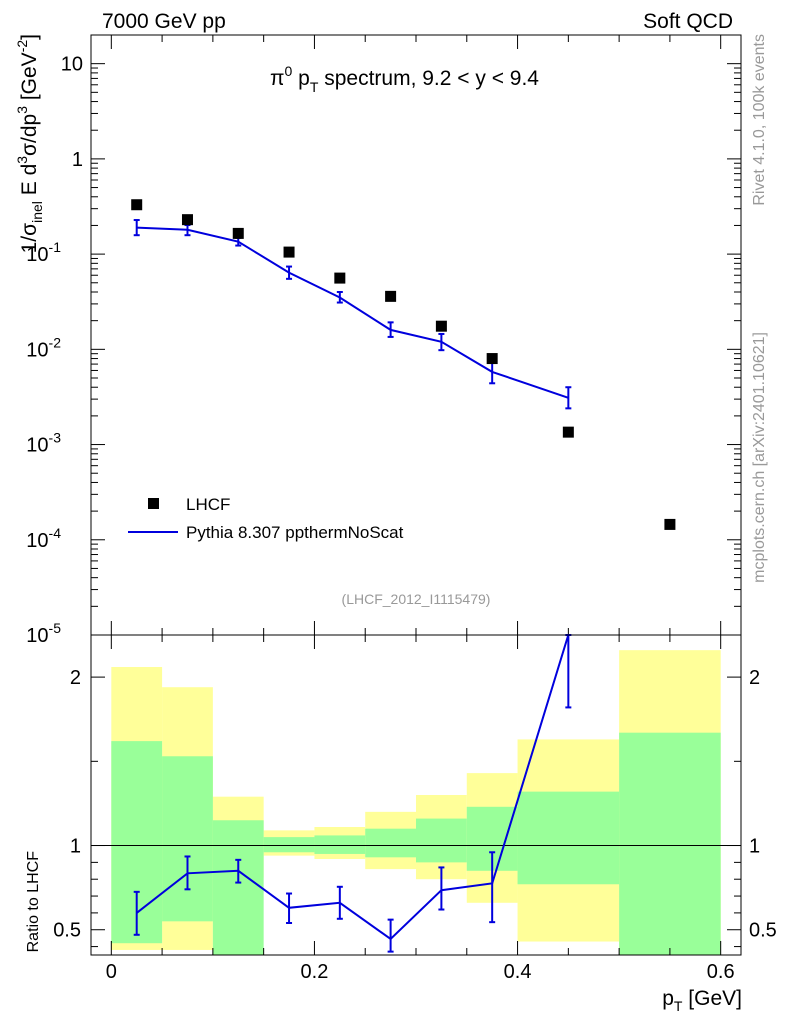  I want to click on analysis-reference: (LHCF_2012_I1115479), so click(416, 599).